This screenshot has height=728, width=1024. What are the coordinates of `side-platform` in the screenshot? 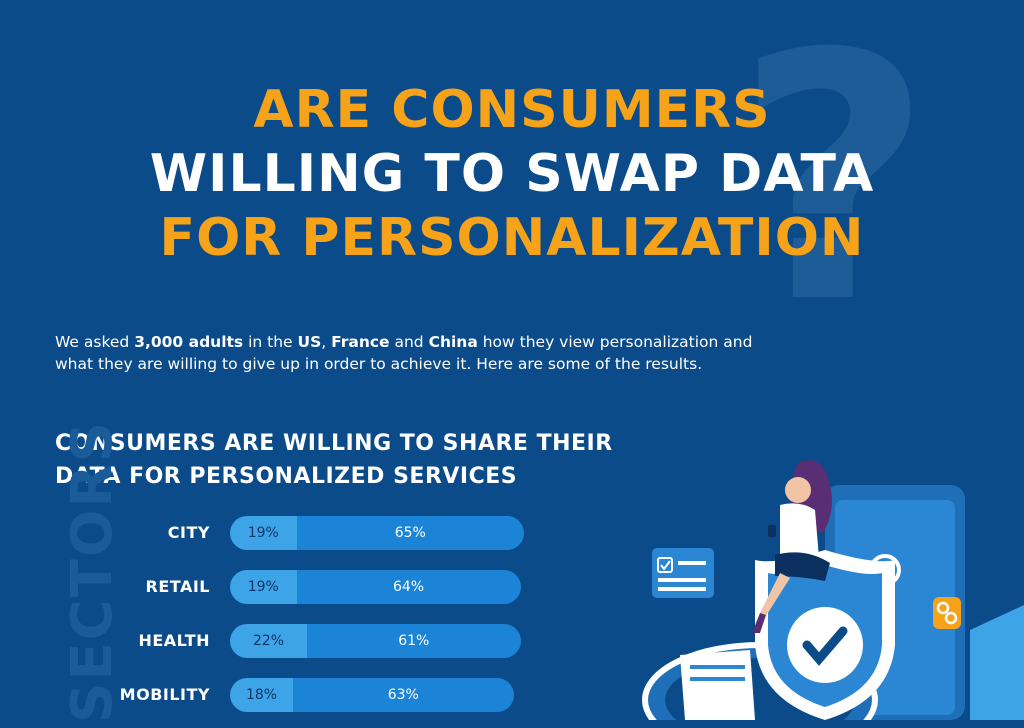 It's located at (997, 662).